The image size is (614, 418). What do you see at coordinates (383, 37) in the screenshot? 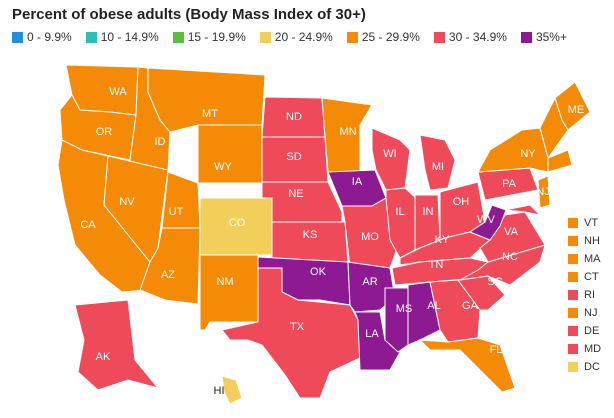
I see `legend-item: 25 - 29.9%` at bounding box center [383, 37].